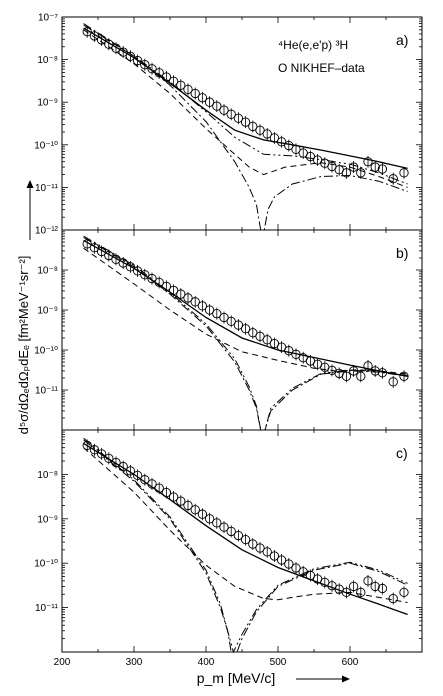 This screenshot has width=443, height=696. What do you see at coordinates (62, 662) in the screenshot?
I see `x-tick-label: 200` at bounding box center [62, 662].